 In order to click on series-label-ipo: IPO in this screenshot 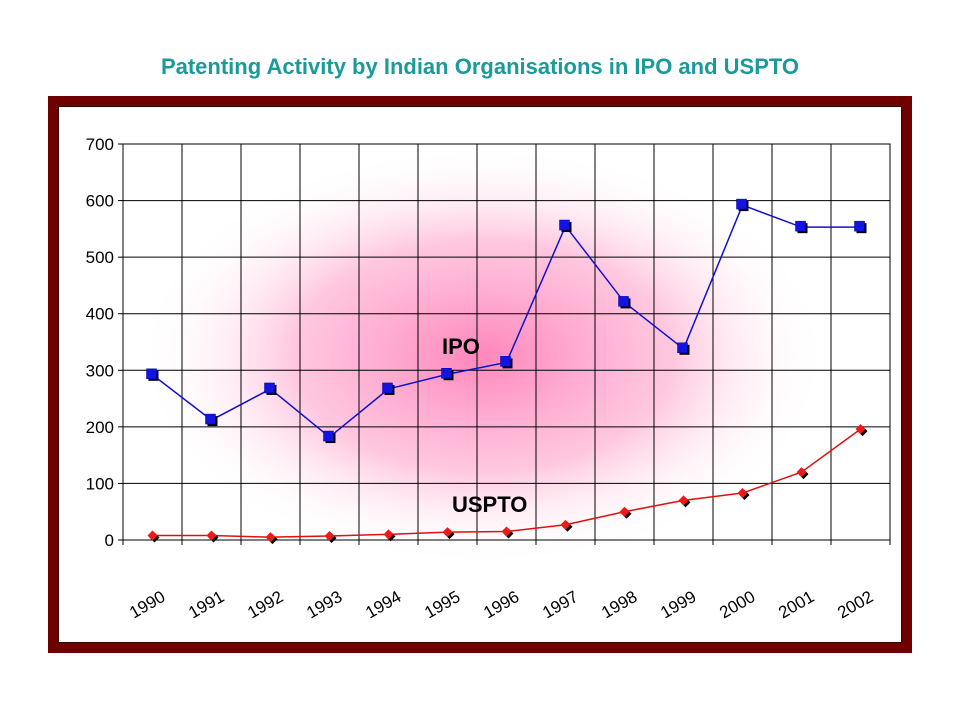, I will do `click(461, 346)`.